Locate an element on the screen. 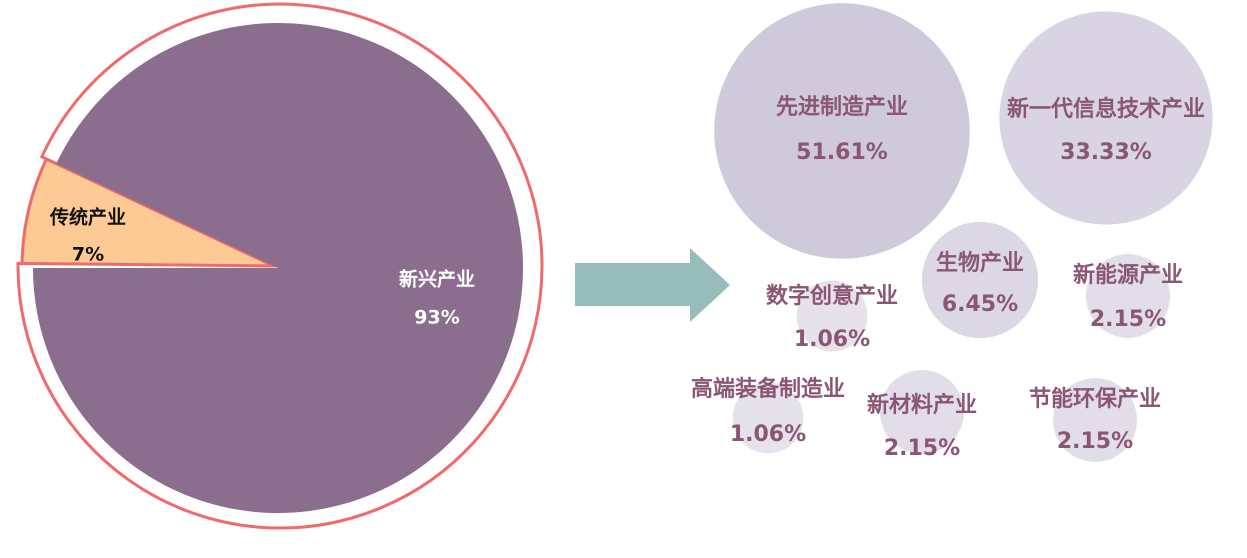 The height and width of the screenshot is (558, 1247). bubble-label: 数字创意产业 is located at coordinates (832, 296).